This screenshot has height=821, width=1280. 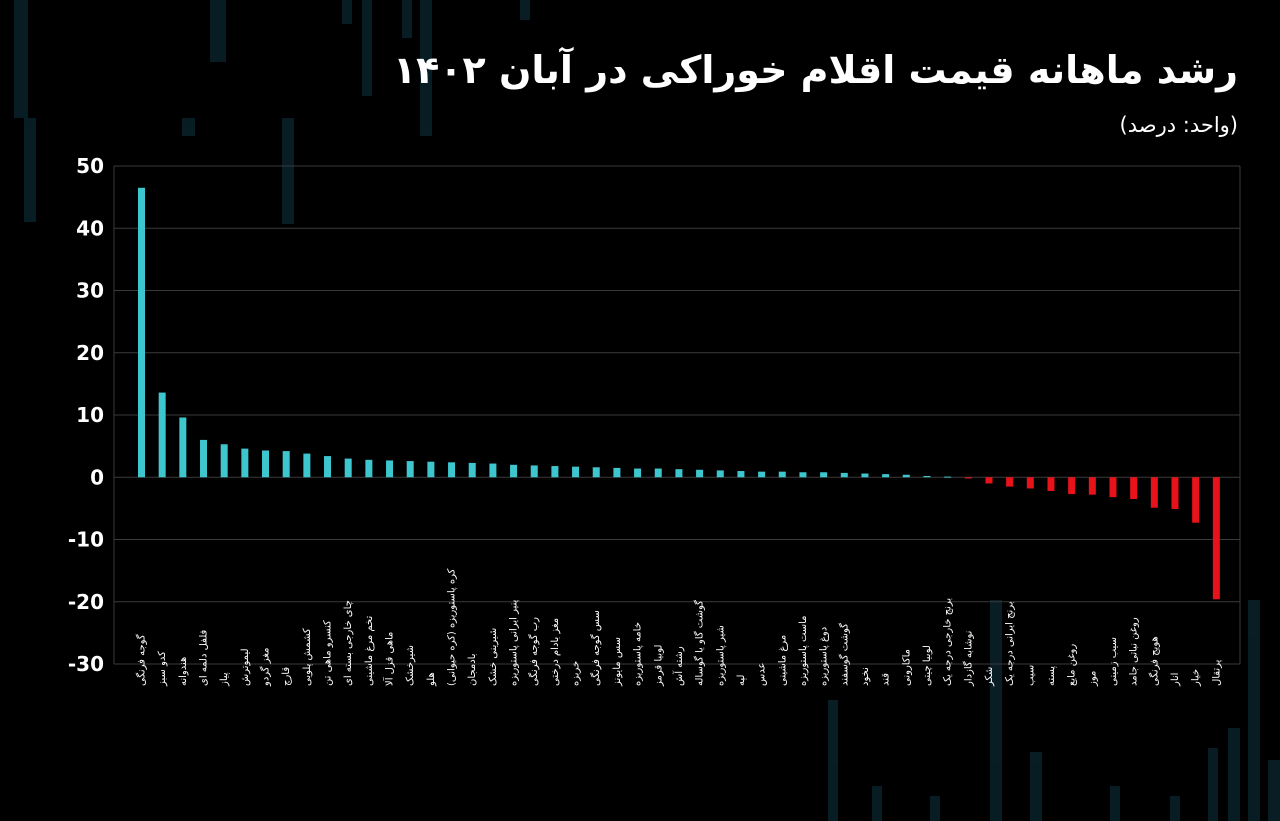 What do you see at coordinates (97, 477) in the screenshot?
I see `y-tick-label: 0` at bounding box center [97, 477].